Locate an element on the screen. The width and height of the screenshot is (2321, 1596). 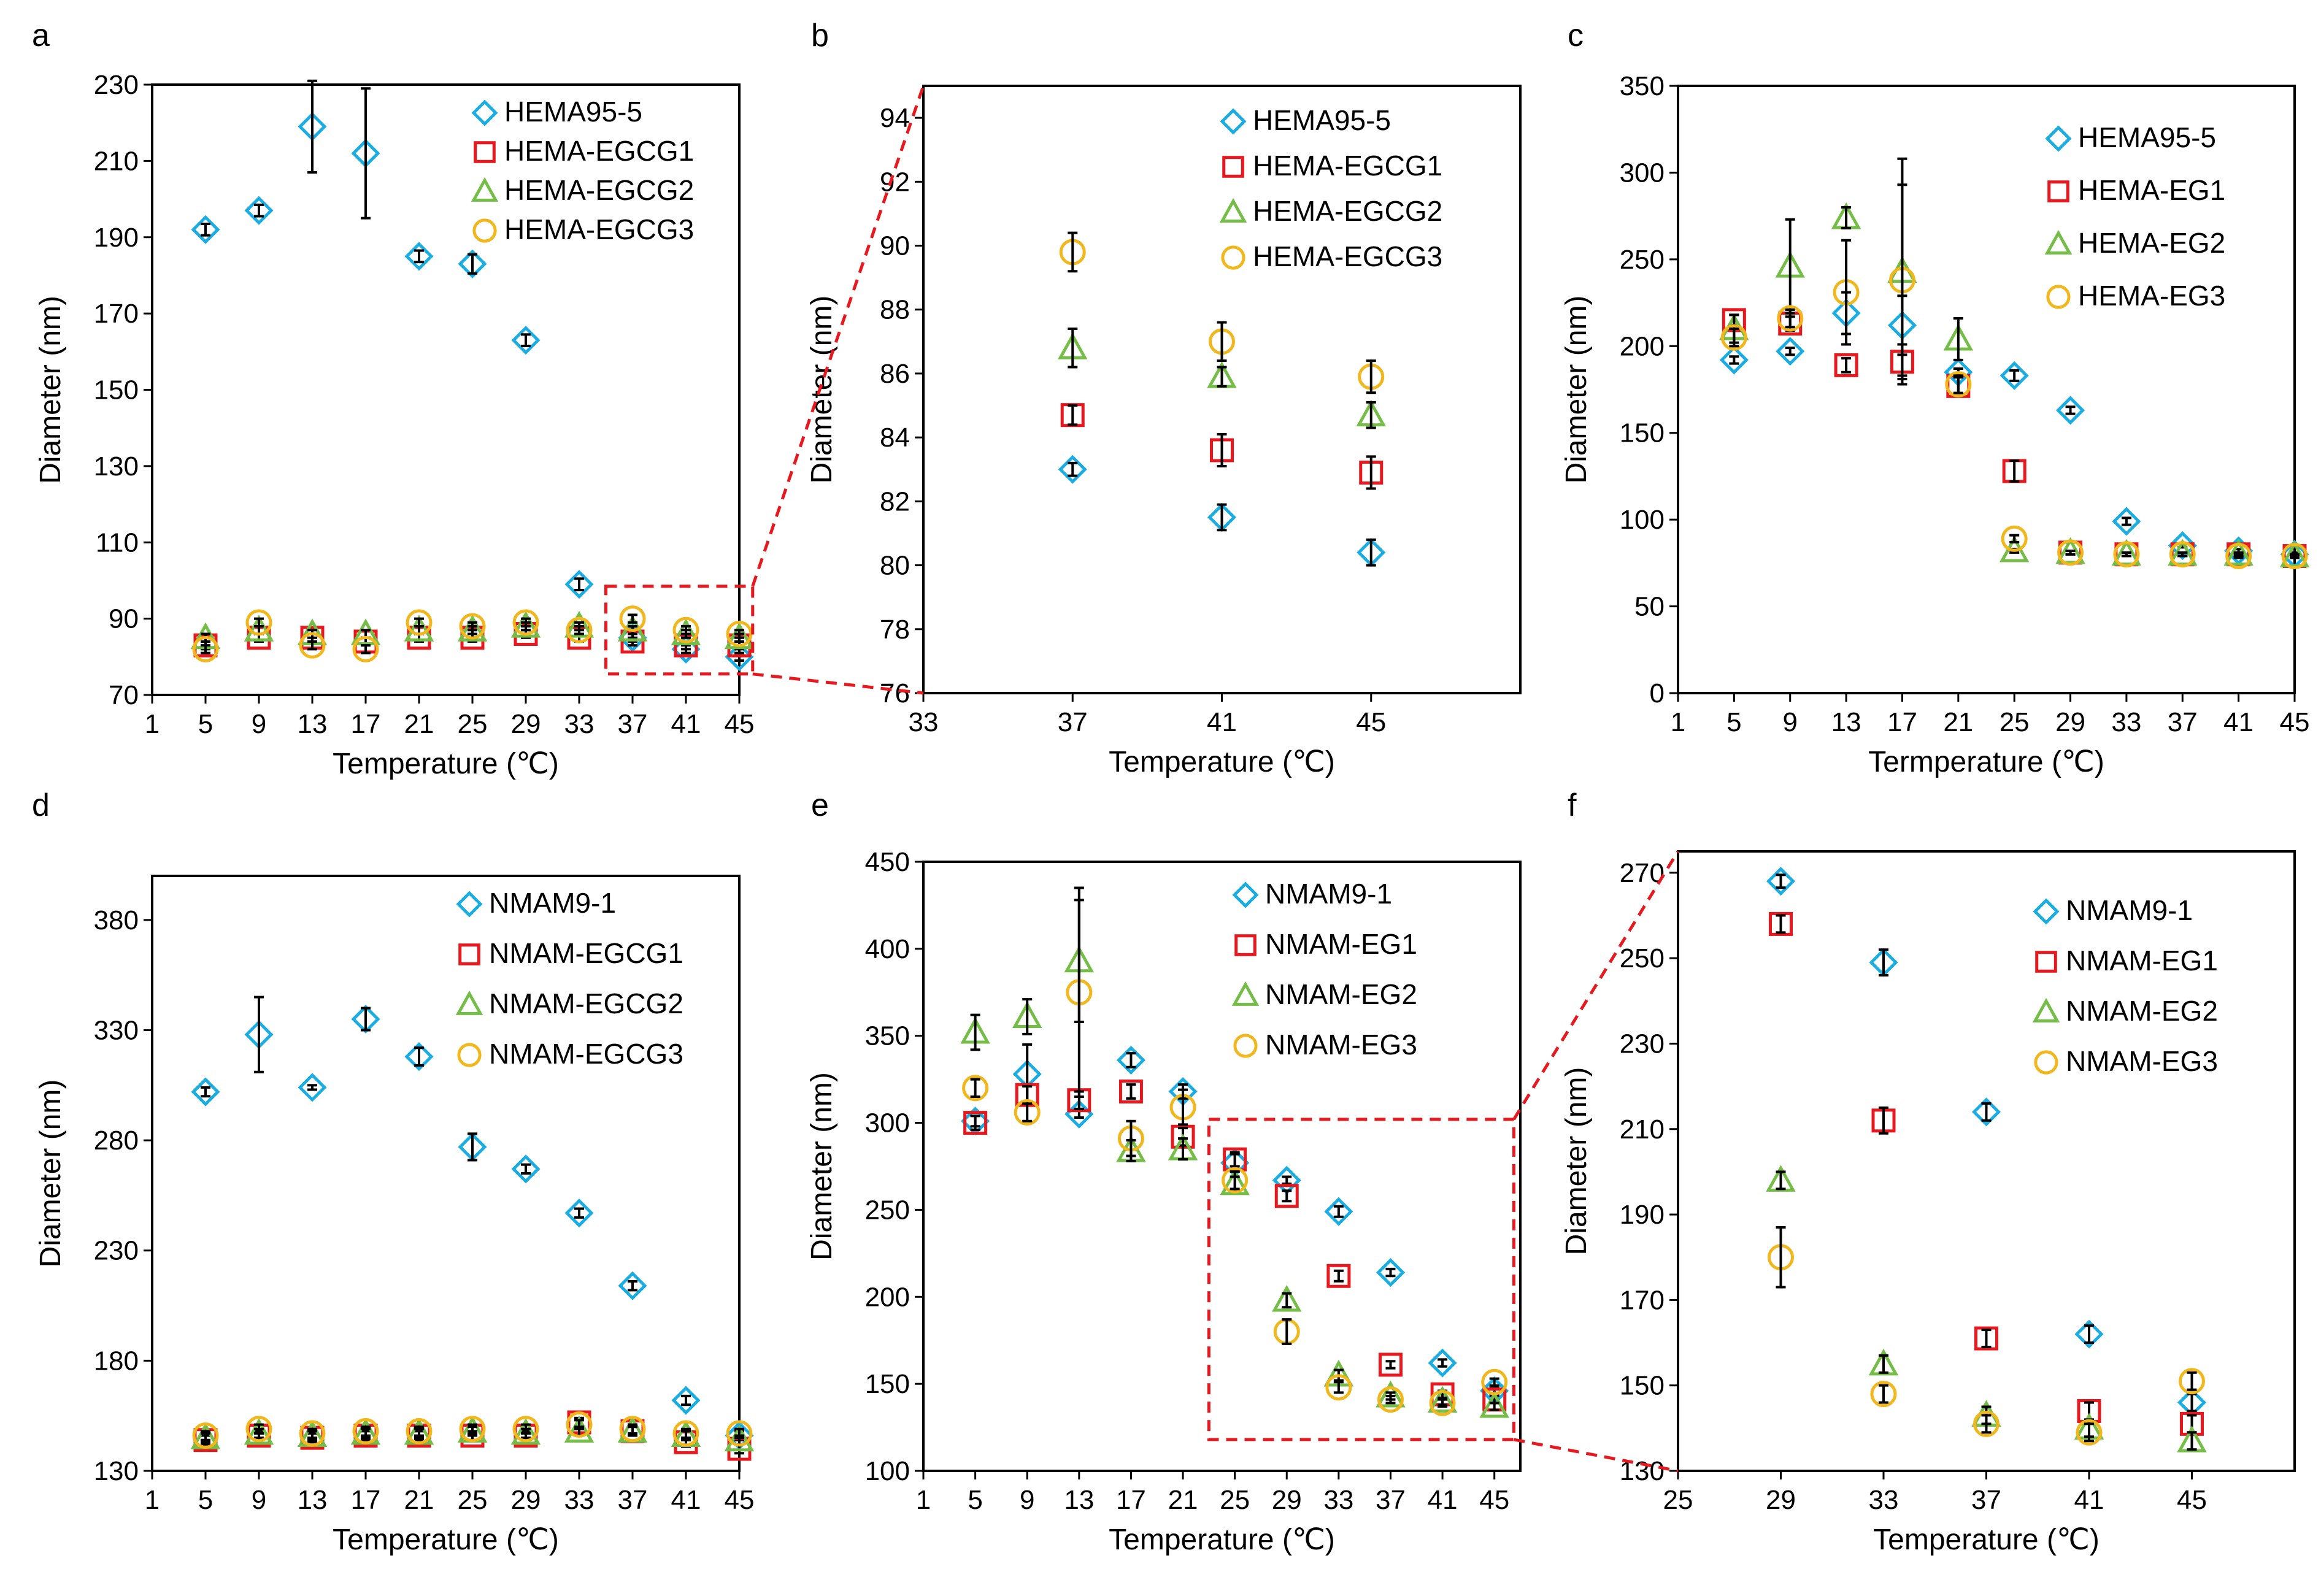
zoom-box-a is located at coordinates (679, 630).